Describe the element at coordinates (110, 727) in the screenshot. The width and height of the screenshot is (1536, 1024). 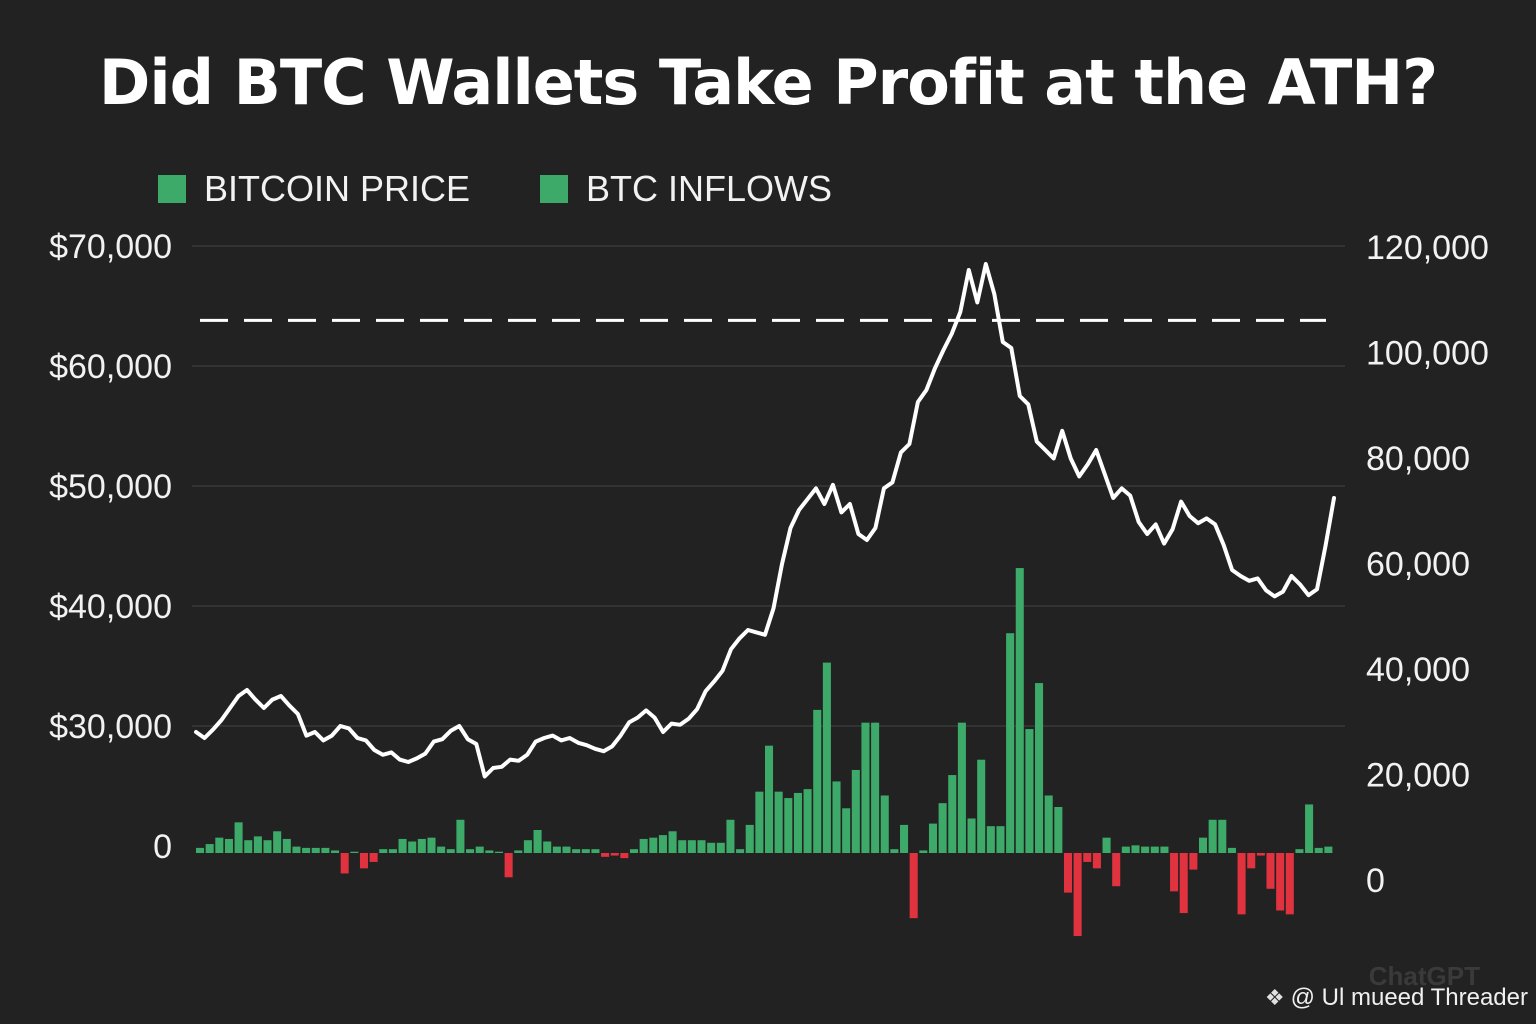
I see `left-tick-label: $30,000` at that location.